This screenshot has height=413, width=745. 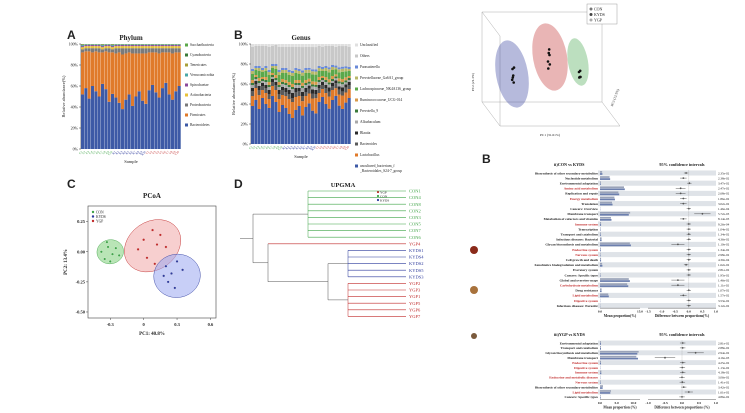 I want to click on group-ellipse, so click(x=578, y=62).